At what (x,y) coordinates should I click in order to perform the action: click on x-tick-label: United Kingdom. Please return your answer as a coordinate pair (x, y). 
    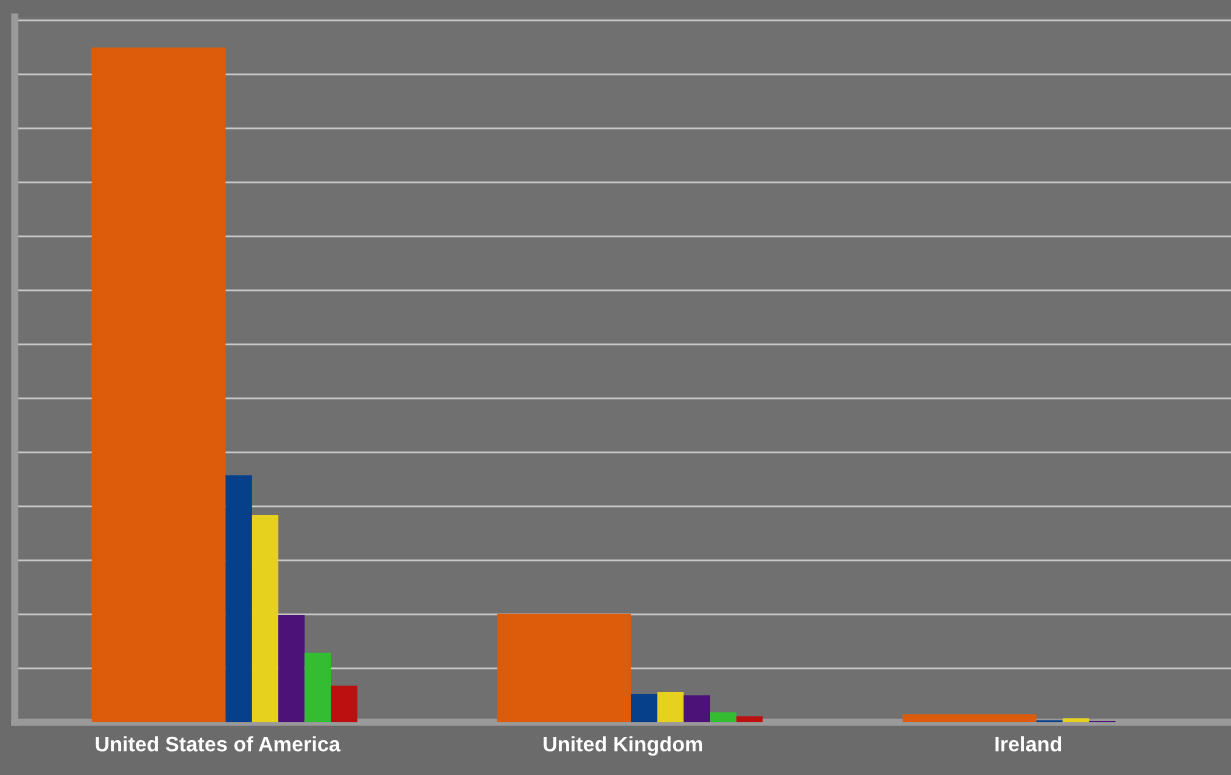
    Looking at the image, I should click on (623, 746).